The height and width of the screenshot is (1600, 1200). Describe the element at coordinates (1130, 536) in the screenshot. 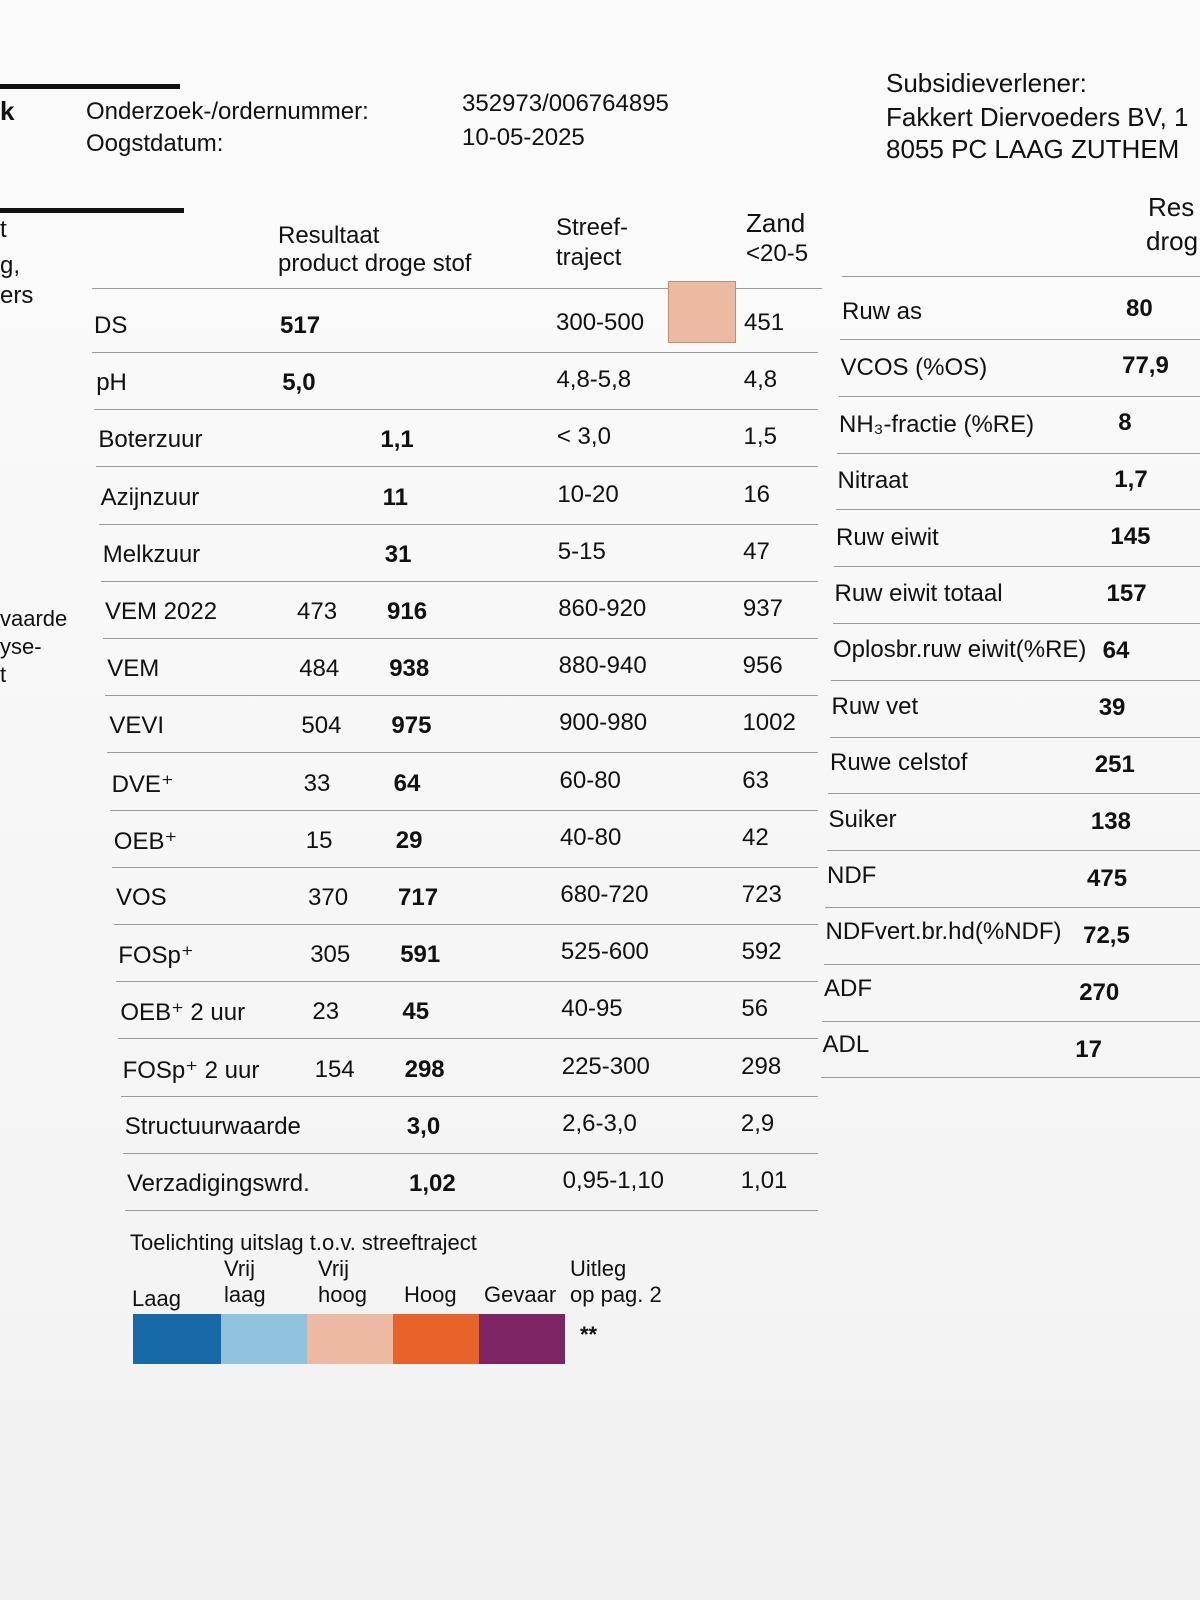

I see `right-row-value: 145` at that location.